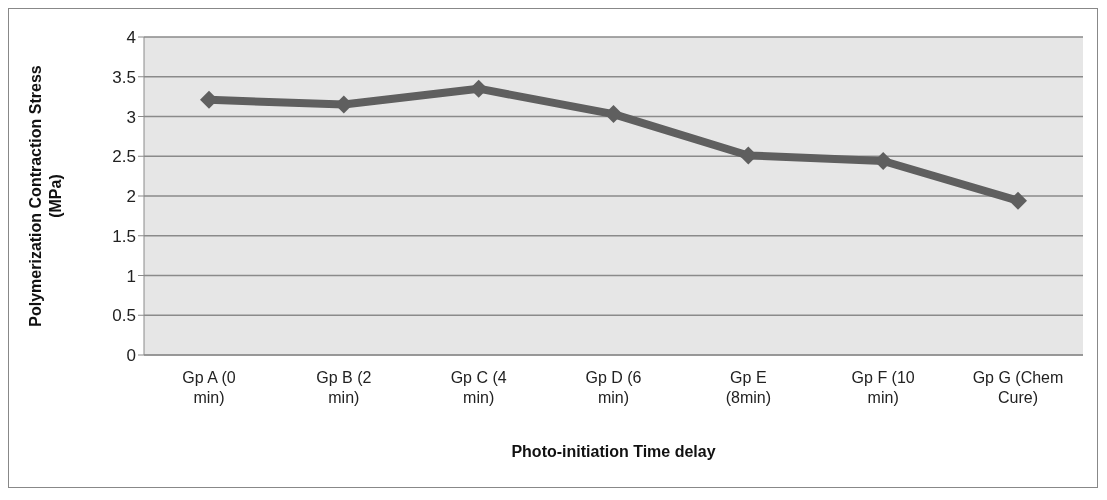 Image resolution: width=1107 pixels, height=500 pixels. I want to click on y-tick-label: 2.5, so click(124, 157).